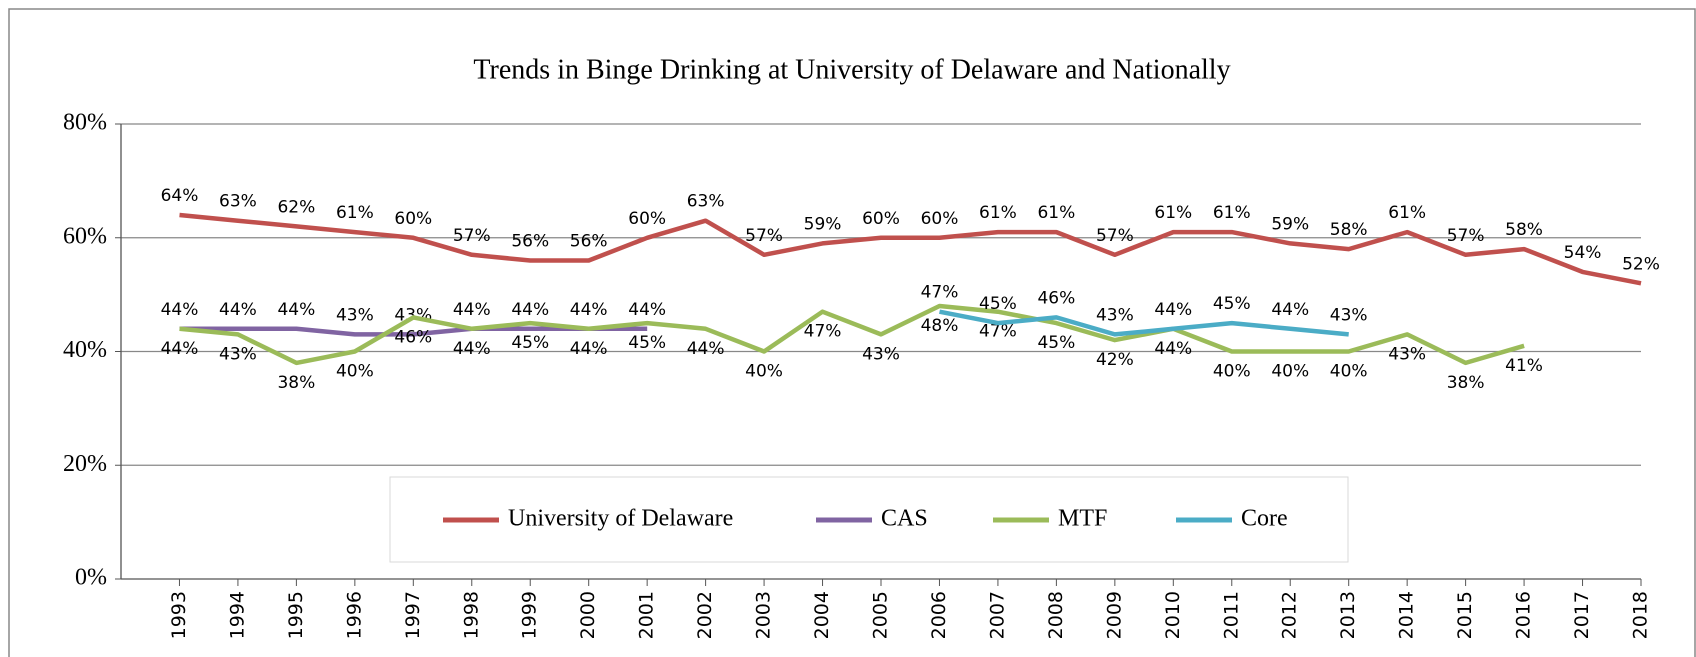  I want to click on x-tick-label: 2005, so click(881, 615).